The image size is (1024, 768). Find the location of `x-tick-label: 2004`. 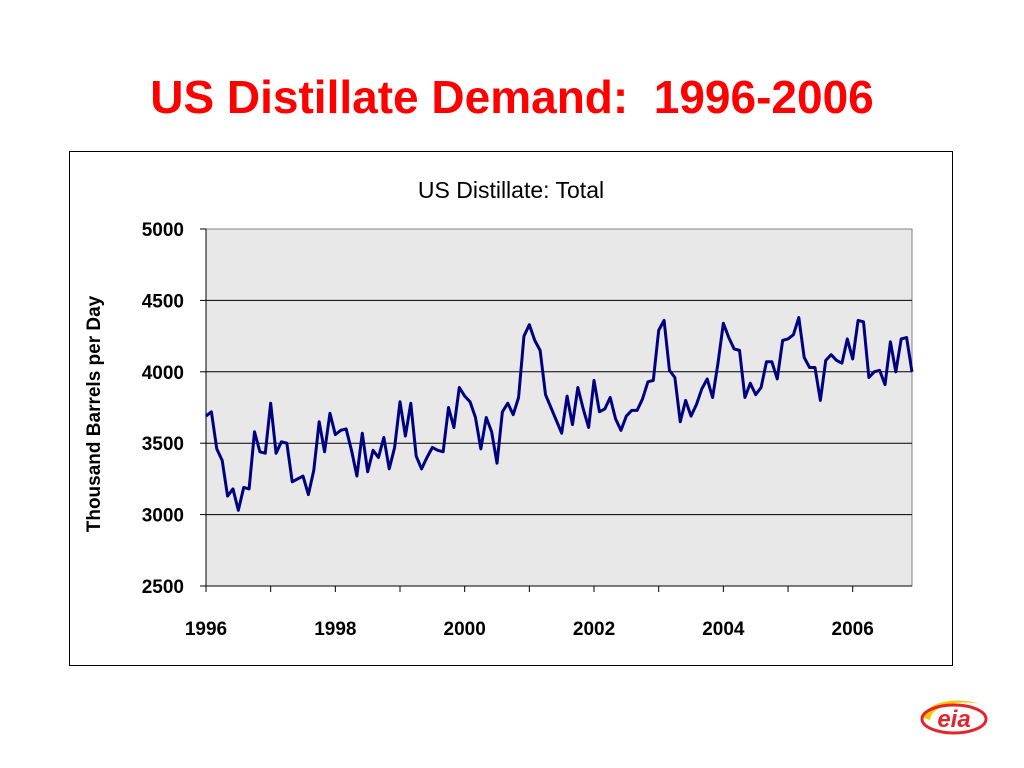

x-tick-label: 2004 is located at coordinates (723, 629).